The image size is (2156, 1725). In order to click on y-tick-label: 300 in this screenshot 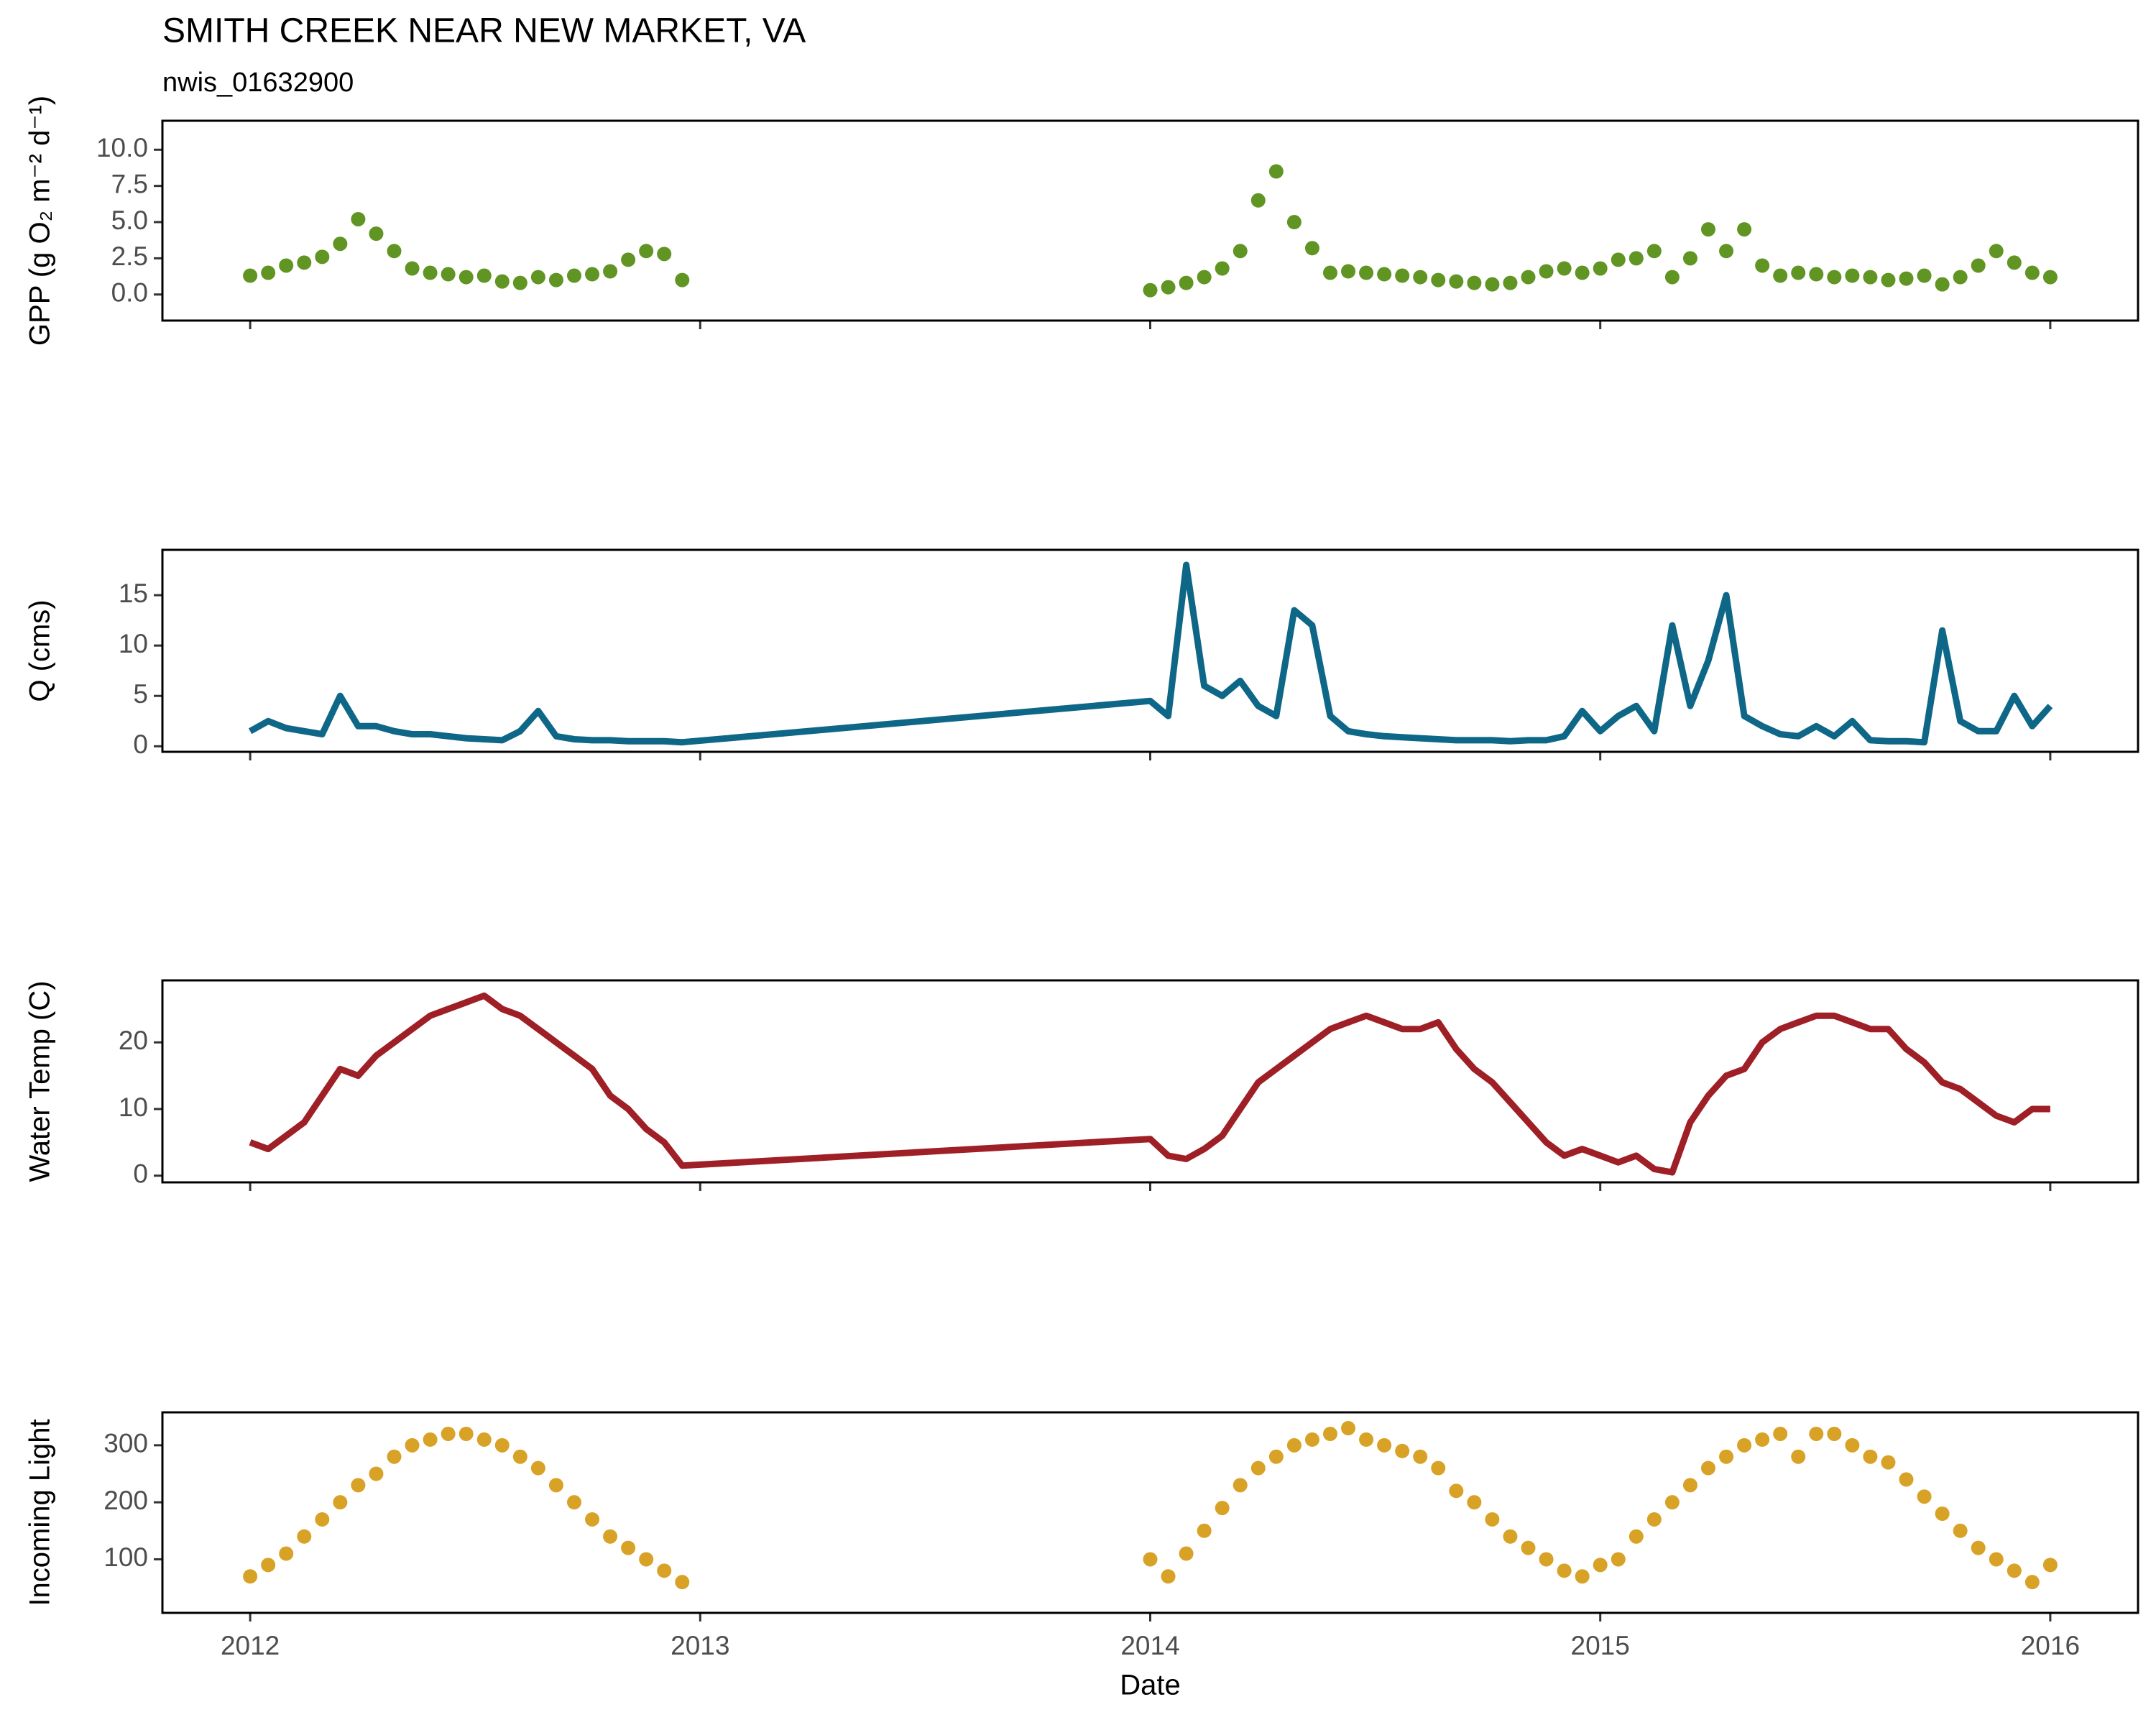, I will do `click(125, 1443)`.